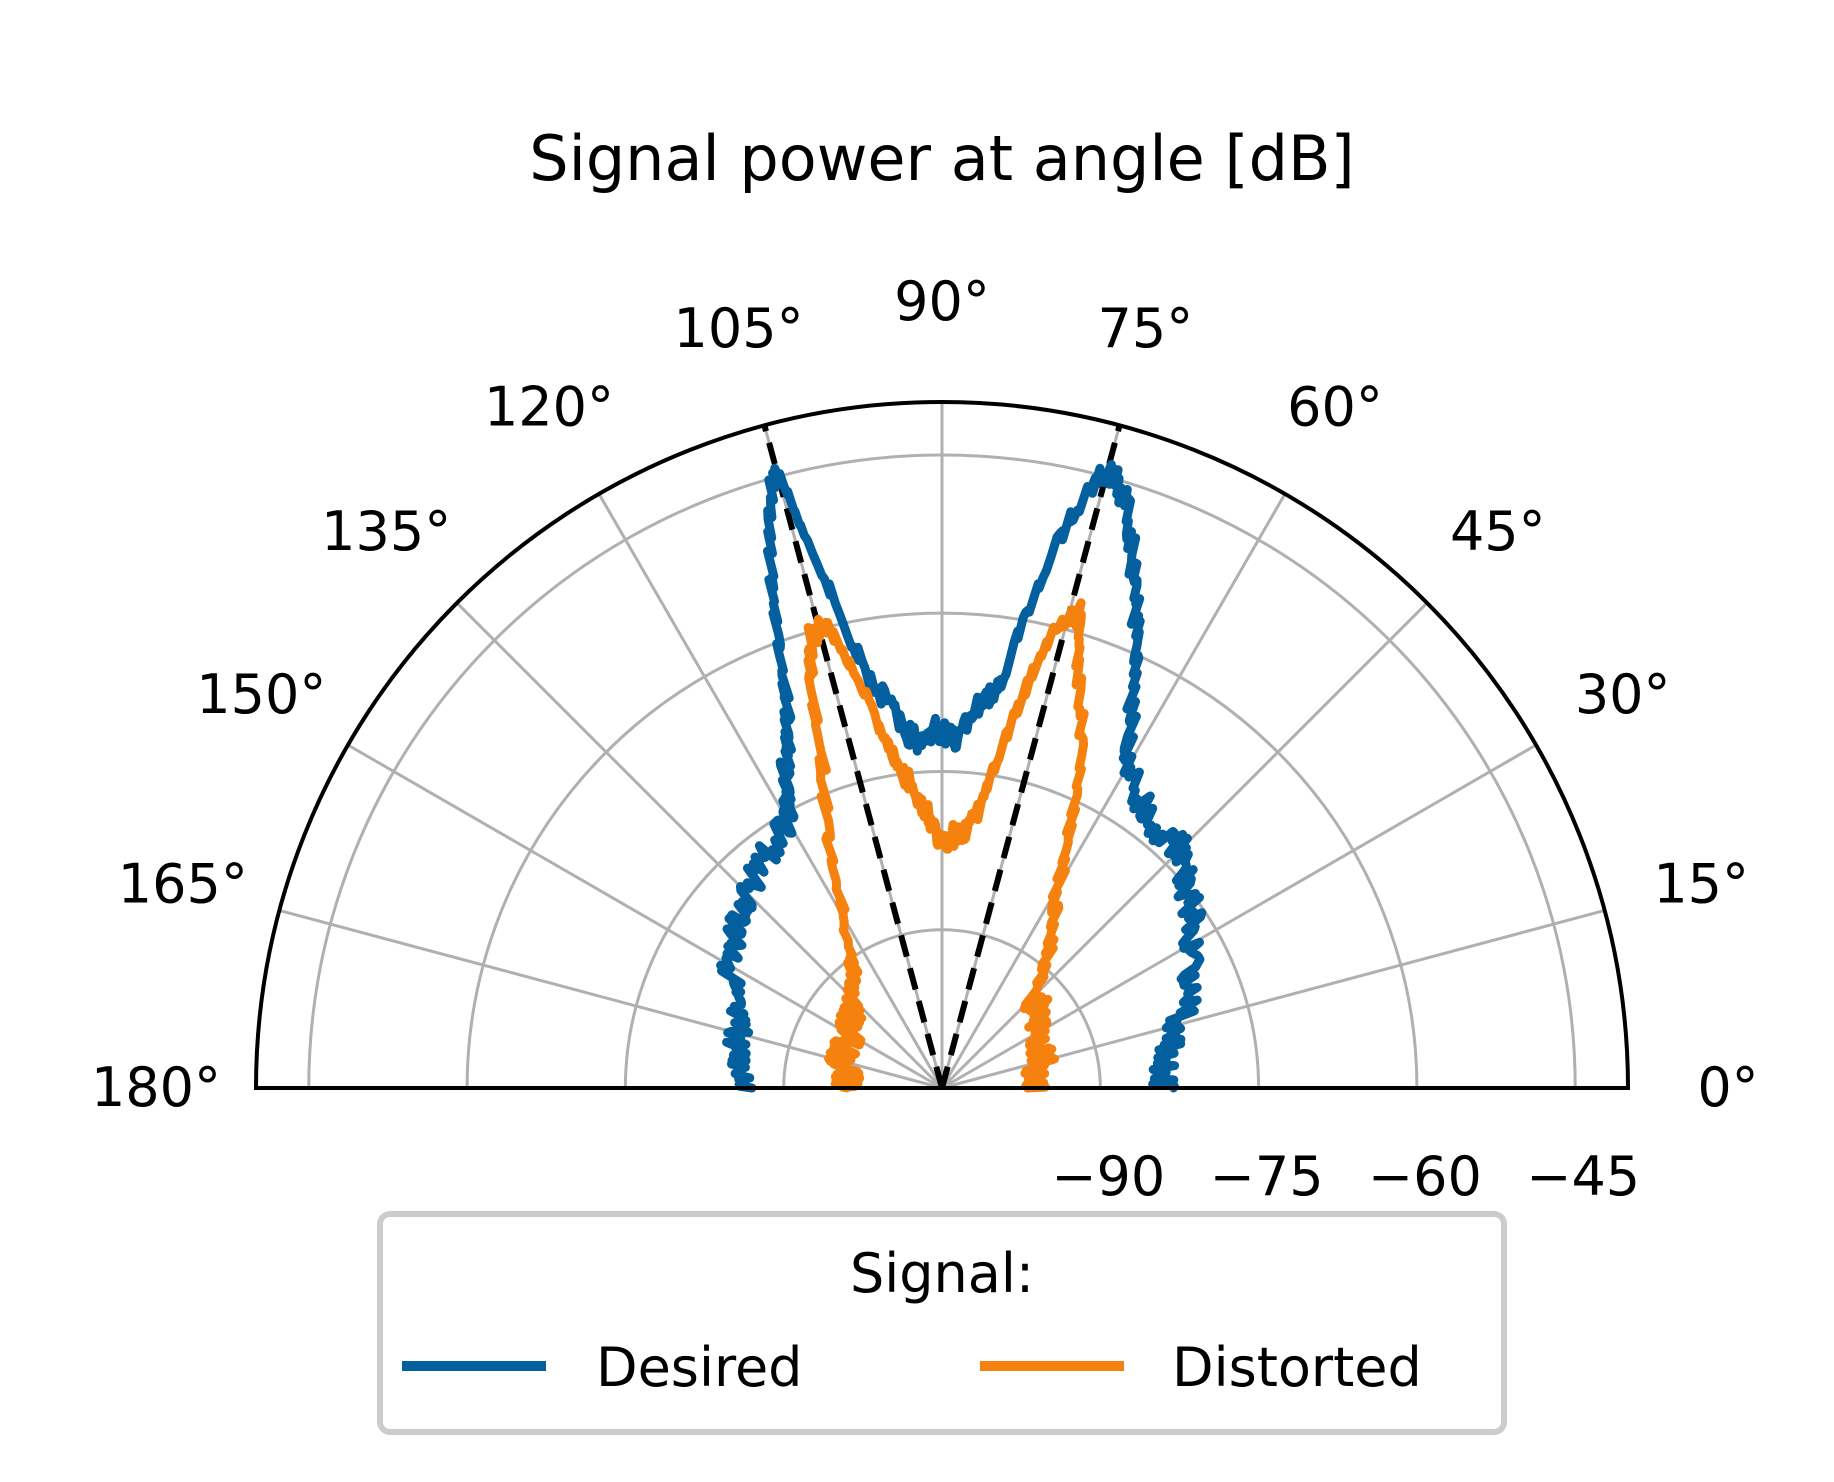 The height and width of the screenshot is (1482, 1834). What do you see at coordinates (386, 531) in the screenshot?
I see `theta-tick-label: 135°` at bounding box center [386, 531].